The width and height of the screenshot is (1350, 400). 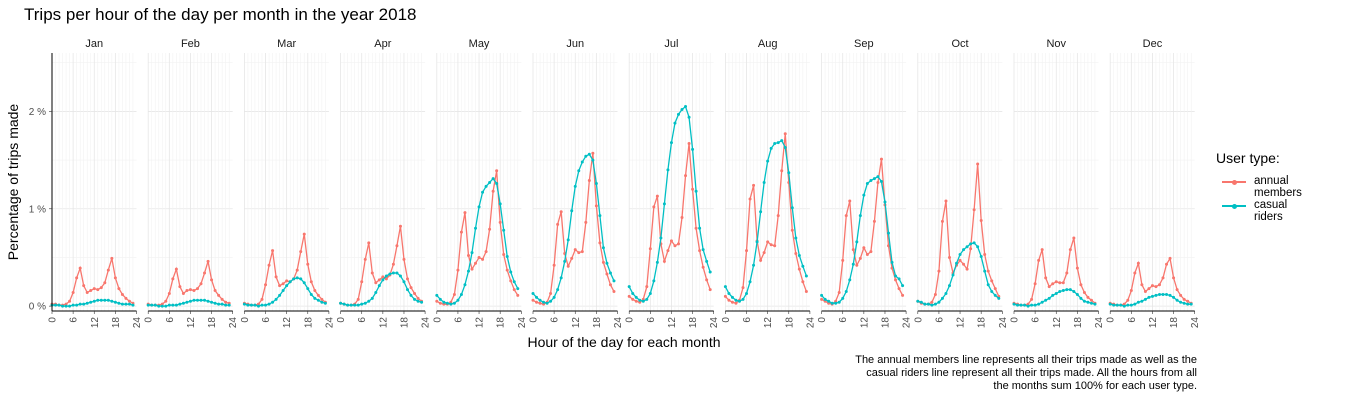 I want to click on legend-dot-casual-riders, so click(x=1234, y=206).